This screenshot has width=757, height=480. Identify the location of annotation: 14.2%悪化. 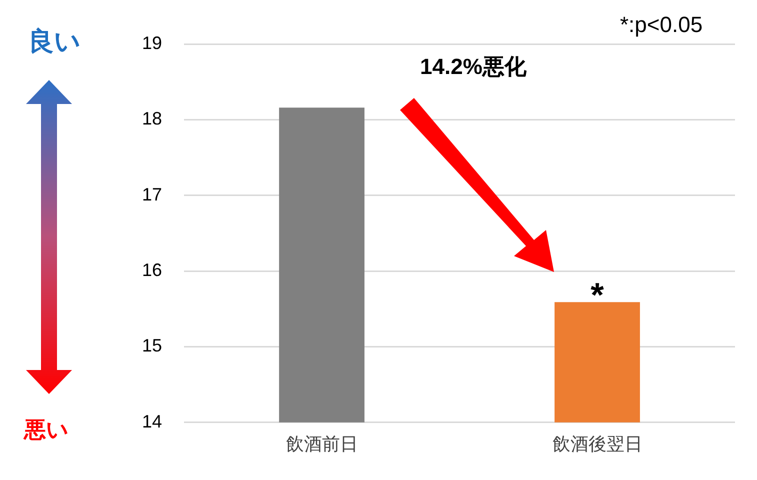
(473, 67).